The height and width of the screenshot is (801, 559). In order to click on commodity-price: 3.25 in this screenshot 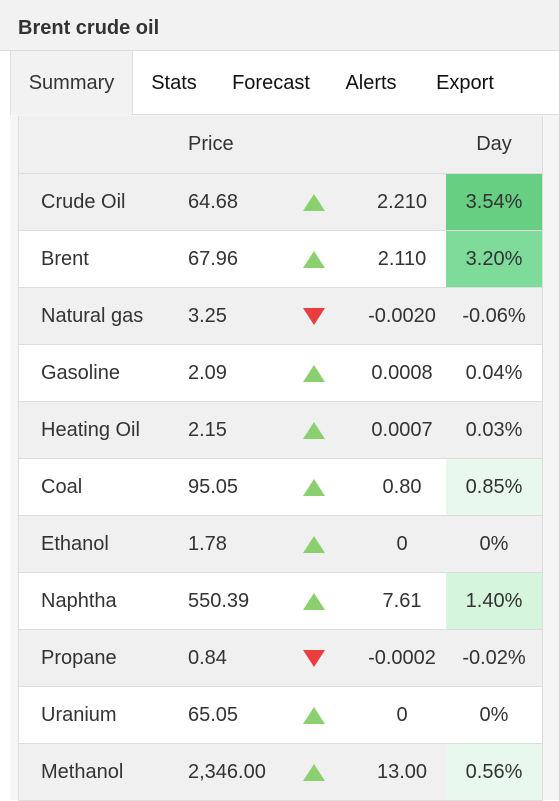, I will do `click(207, 315)`.